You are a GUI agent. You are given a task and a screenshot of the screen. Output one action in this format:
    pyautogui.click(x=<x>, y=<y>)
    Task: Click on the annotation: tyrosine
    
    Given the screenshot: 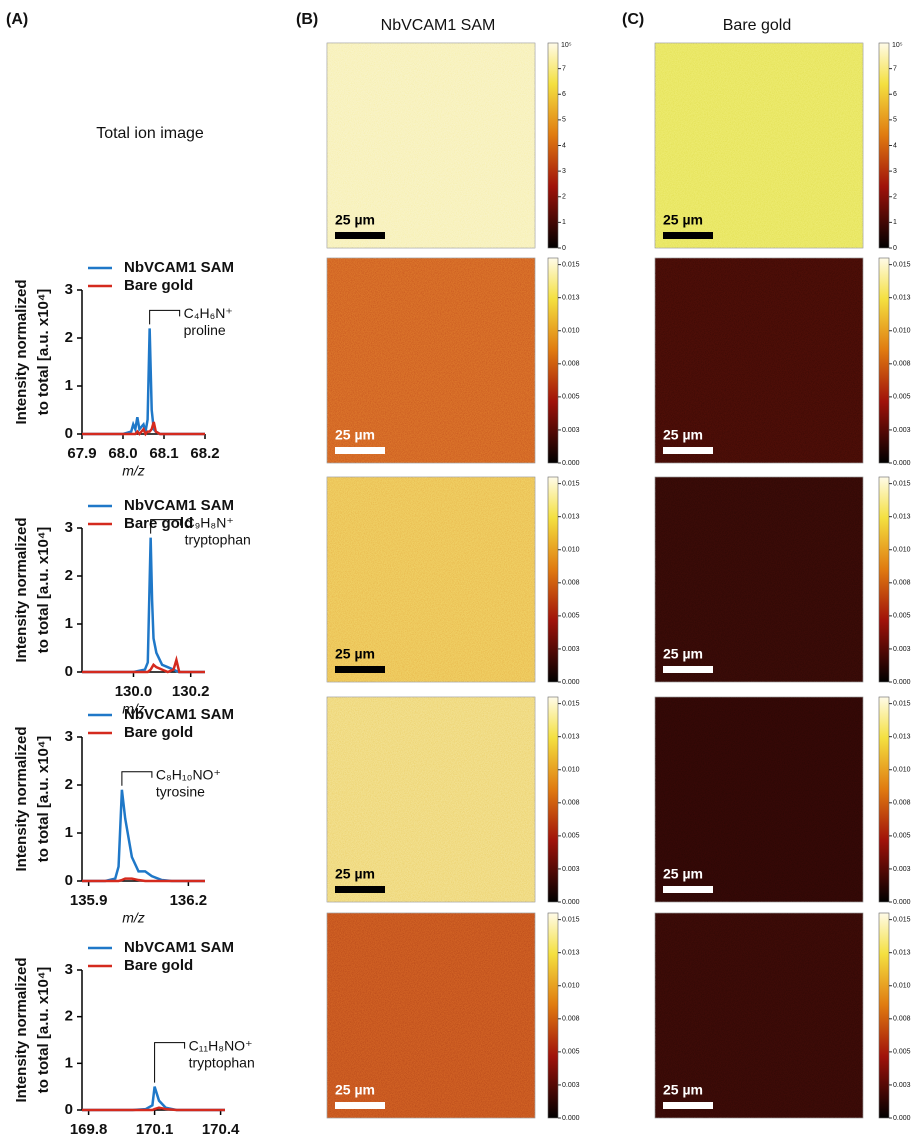 What is the action you would take?
    pyautogui.click(x=180, y=792)
    